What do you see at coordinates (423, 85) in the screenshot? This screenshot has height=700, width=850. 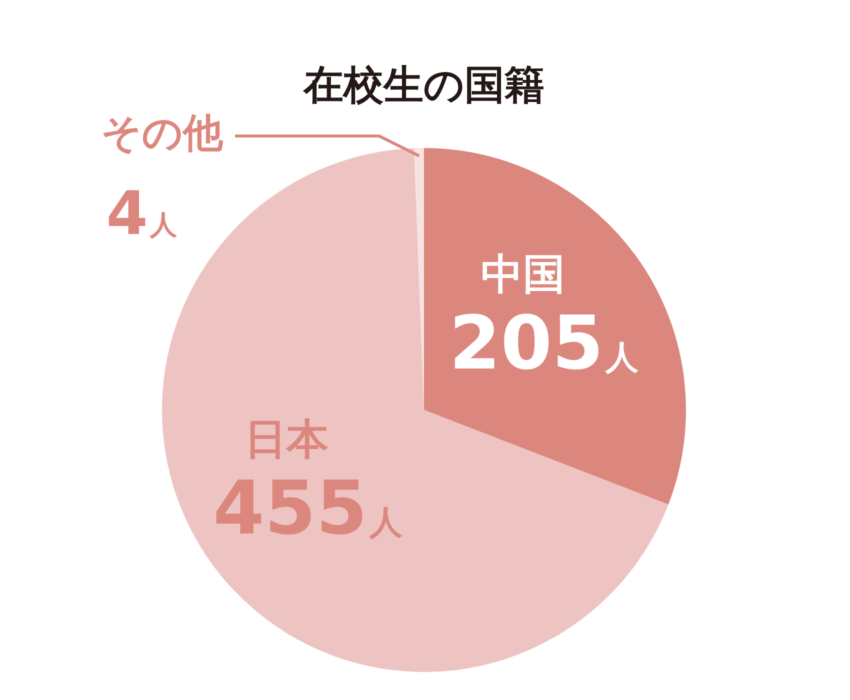 I see `chart-title: 在校生の国籍` at bounding box center [423, 85].